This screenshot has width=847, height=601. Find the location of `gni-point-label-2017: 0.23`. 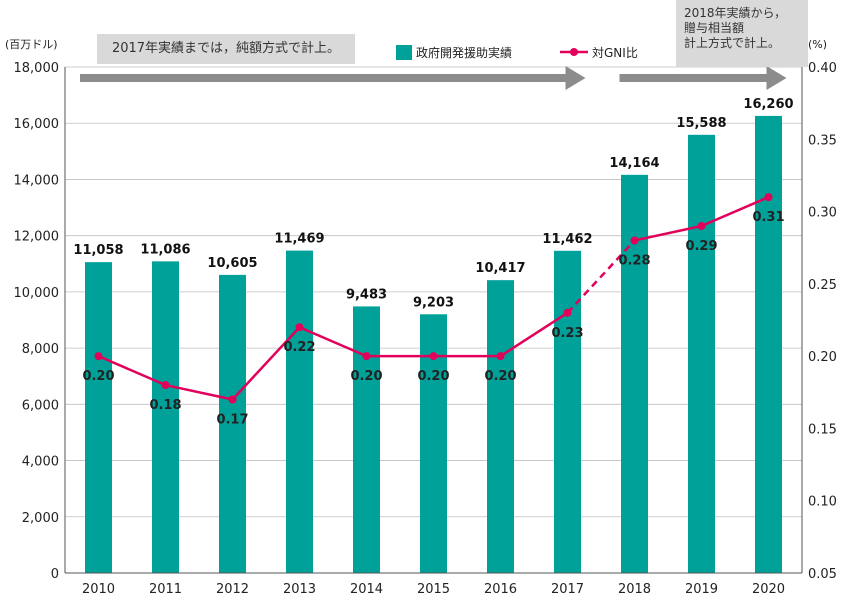

gni-point-label-2017: 0.23 is located at coordinates (567, 333).